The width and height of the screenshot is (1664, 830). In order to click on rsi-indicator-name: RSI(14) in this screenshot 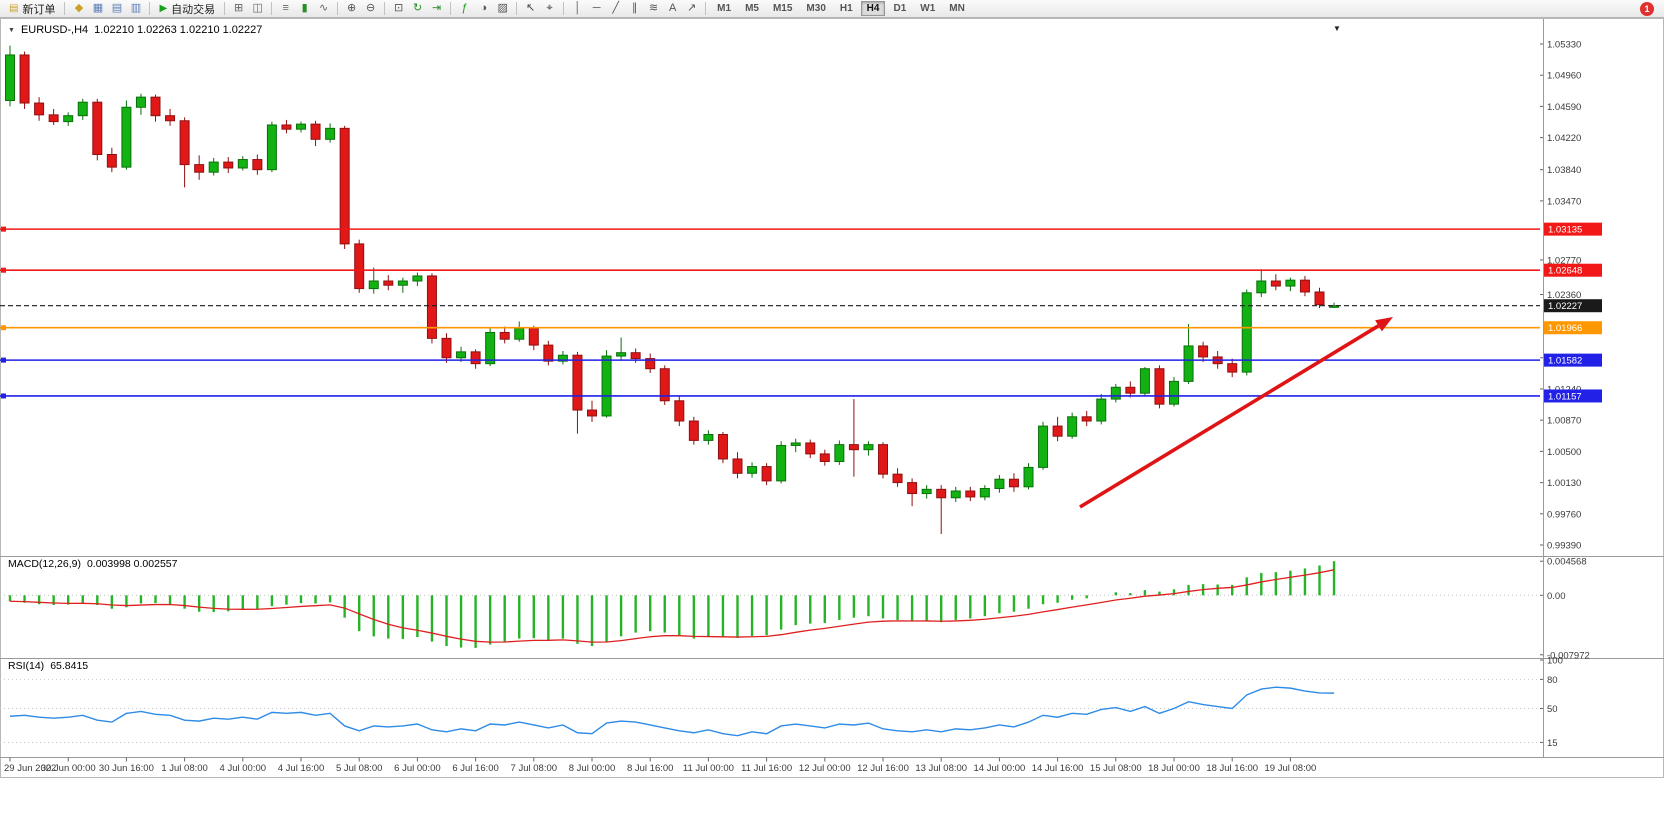, I will do `click(26, 666)`.